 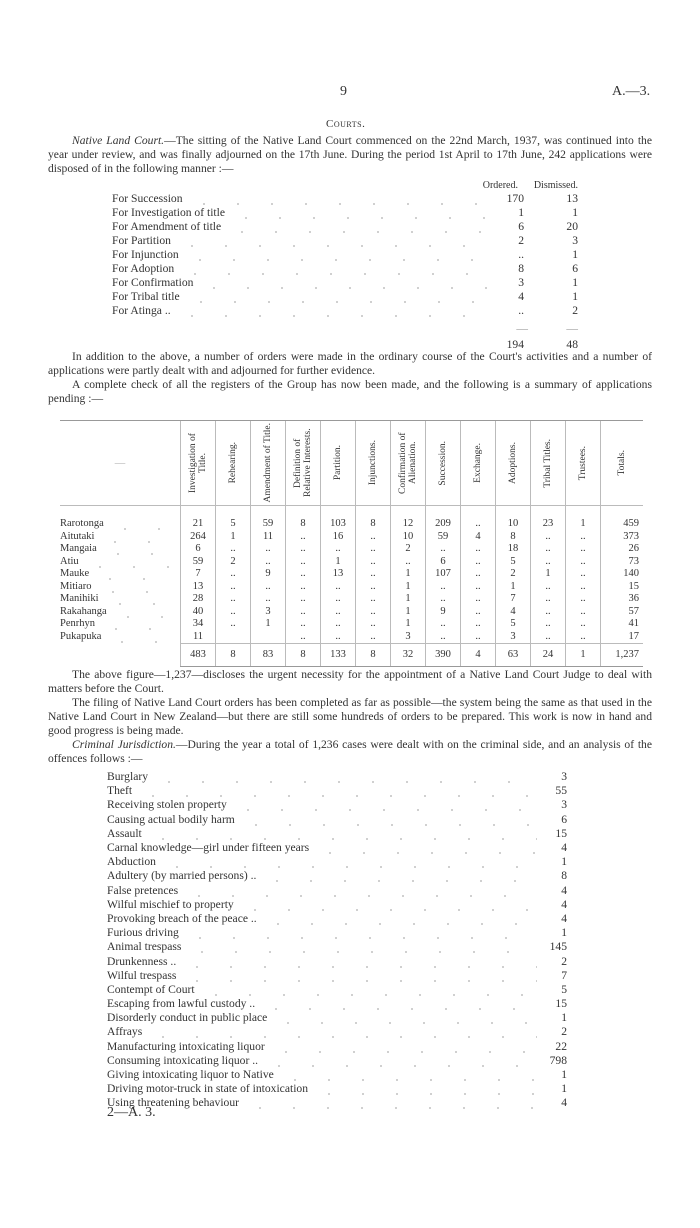 What do you see at coordinates (233, 463) in the screenshot?
I see `column-header-label: Rehearing.` at bounding box center [233, 463].